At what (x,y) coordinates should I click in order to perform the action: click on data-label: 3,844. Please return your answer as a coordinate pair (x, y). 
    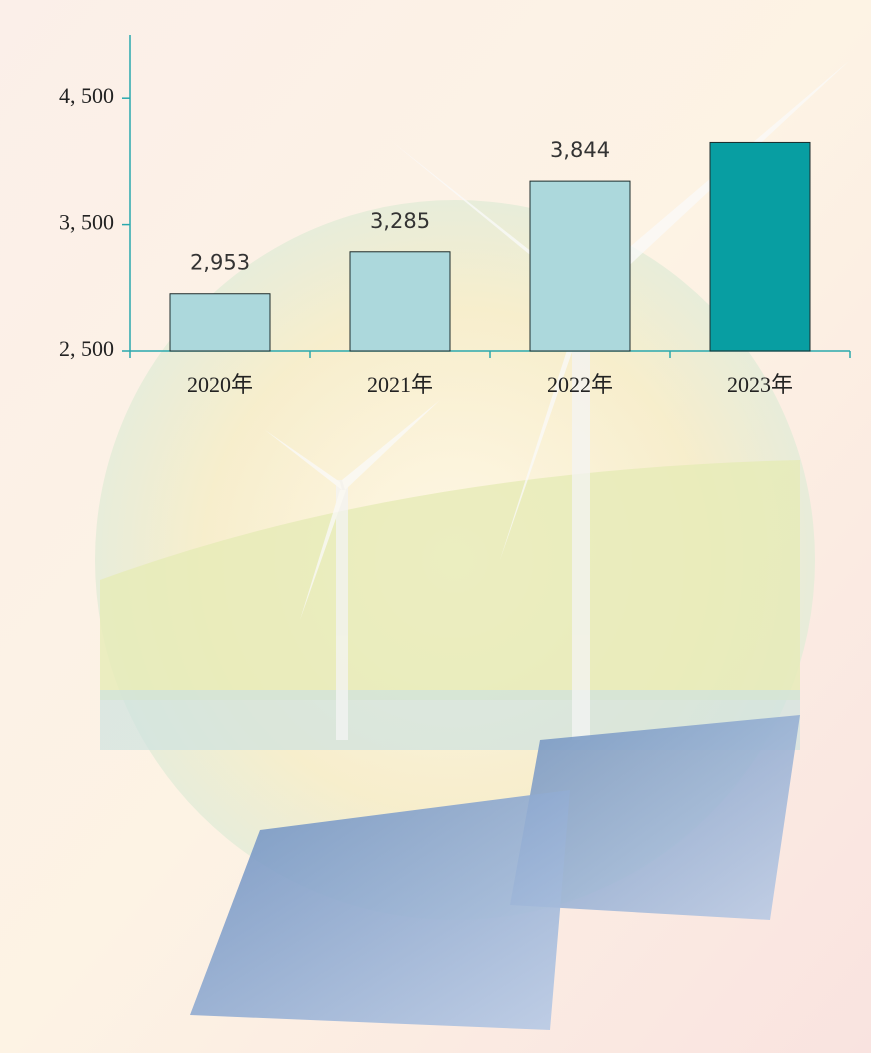
    Looking at the image, I should click on (580, 150).